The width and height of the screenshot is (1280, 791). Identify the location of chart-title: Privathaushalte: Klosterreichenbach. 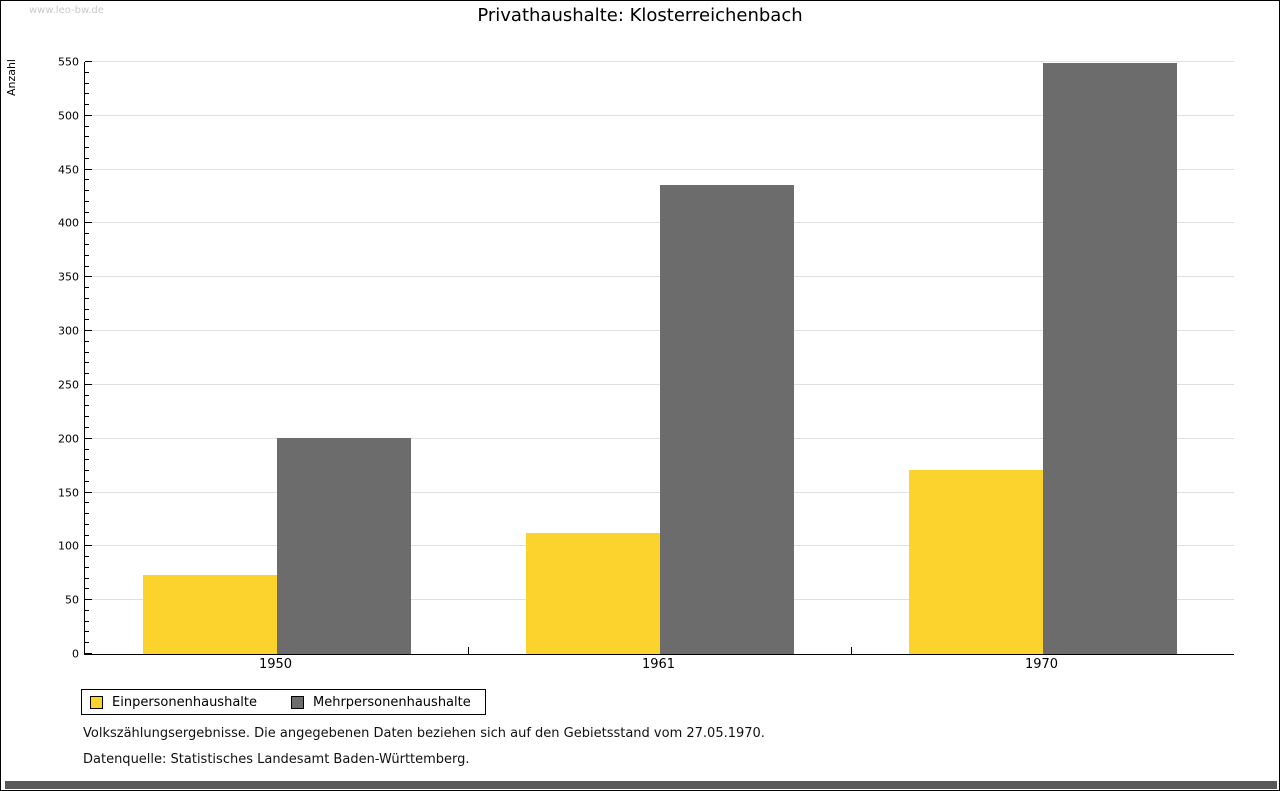
(640, 15).